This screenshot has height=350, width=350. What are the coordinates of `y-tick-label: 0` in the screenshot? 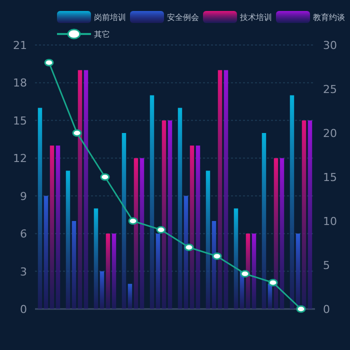 It's located at (23, 309).